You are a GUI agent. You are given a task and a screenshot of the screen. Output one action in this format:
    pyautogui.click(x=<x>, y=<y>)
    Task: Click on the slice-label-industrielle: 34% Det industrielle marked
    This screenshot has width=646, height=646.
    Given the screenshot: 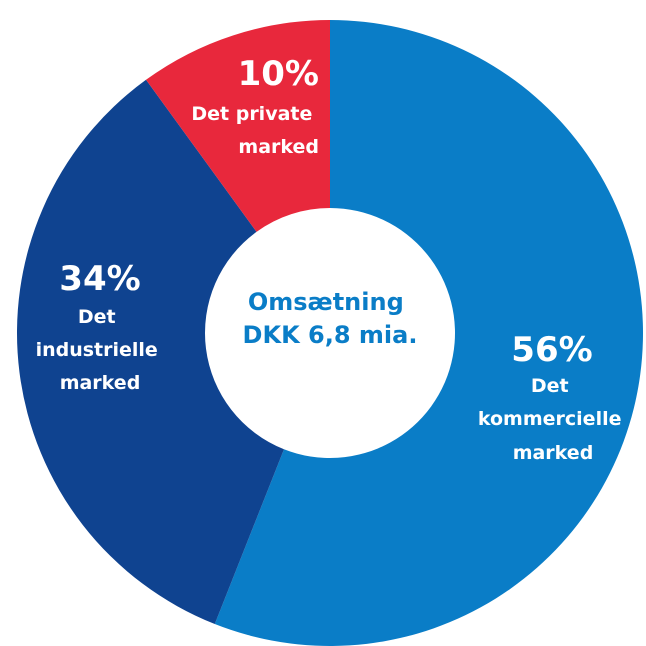 What is the action you would take?
    pyautogui.click(x=100, y=326)
    